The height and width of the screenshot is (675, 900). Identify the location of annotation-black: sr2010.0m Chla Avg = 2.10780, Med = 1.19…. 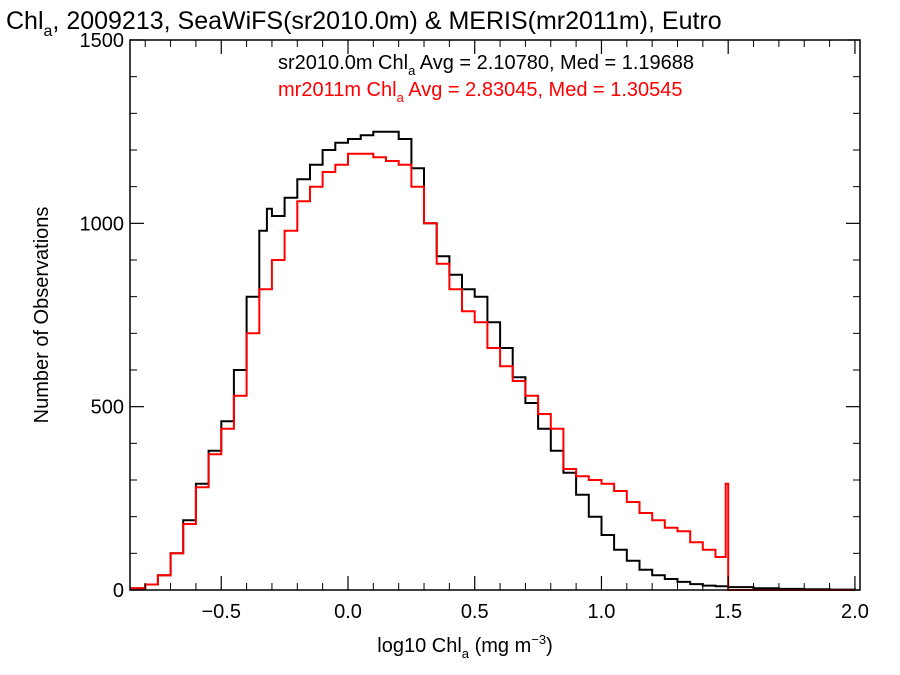
(486, 65).